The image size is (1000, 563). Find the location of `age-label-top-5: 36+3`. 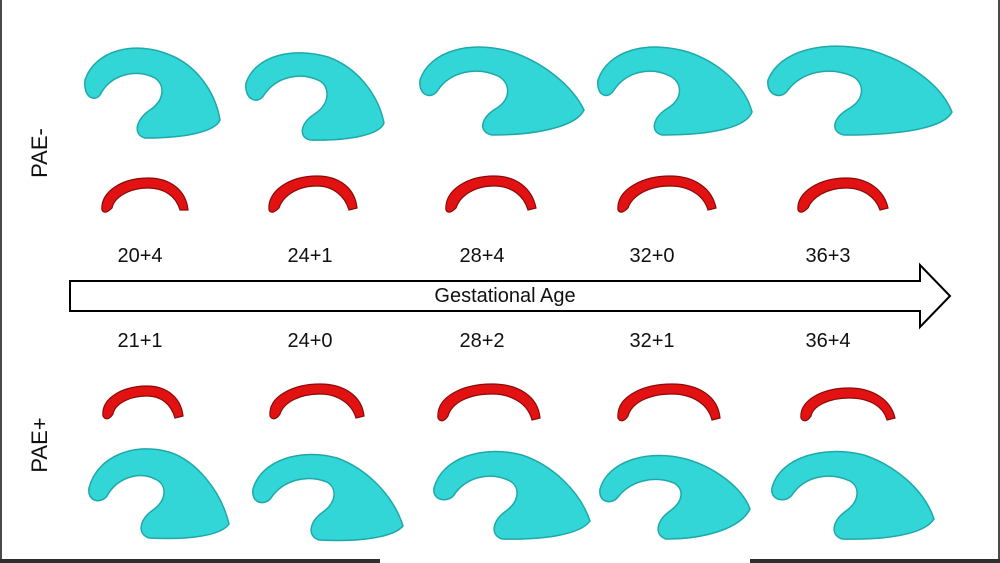

age-label-top-5: 36+3 is located at coordinates (828, 256).